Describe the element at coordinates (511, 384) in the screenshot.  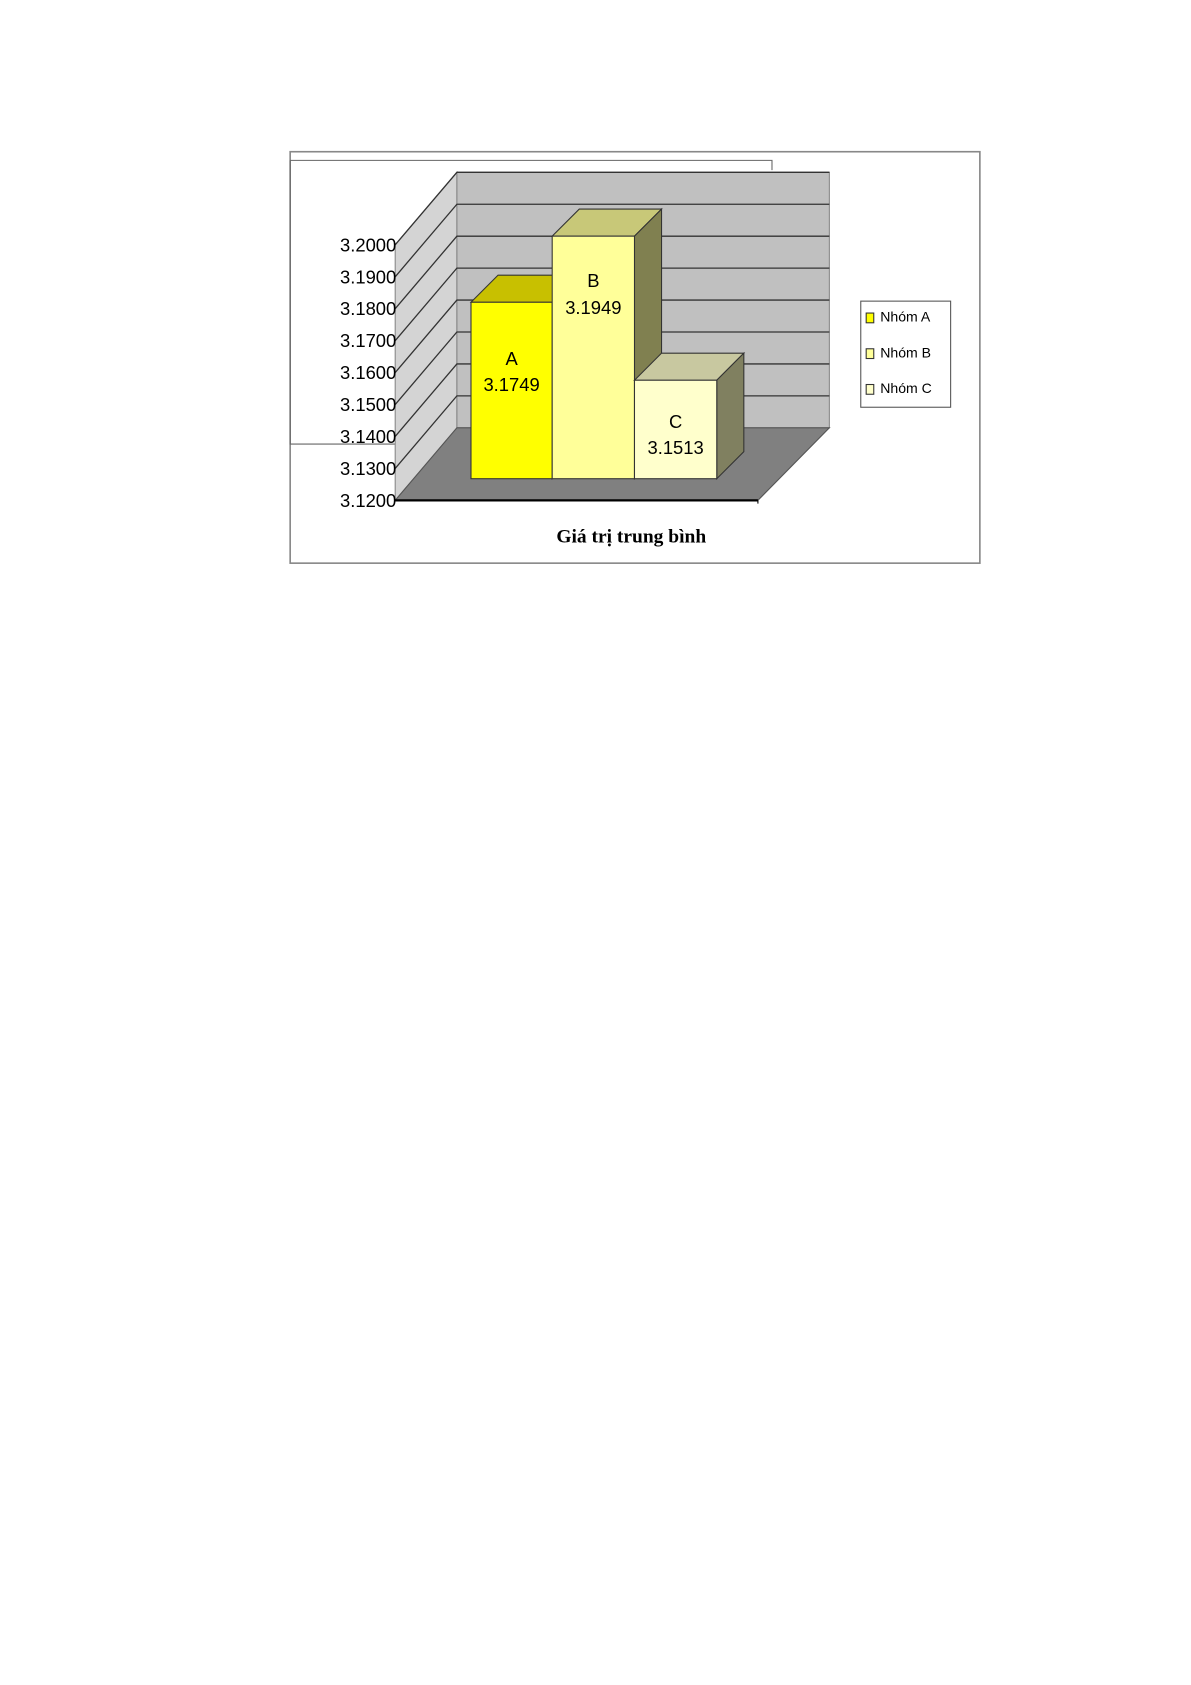
I see `data-label: 3.1749` at that location.